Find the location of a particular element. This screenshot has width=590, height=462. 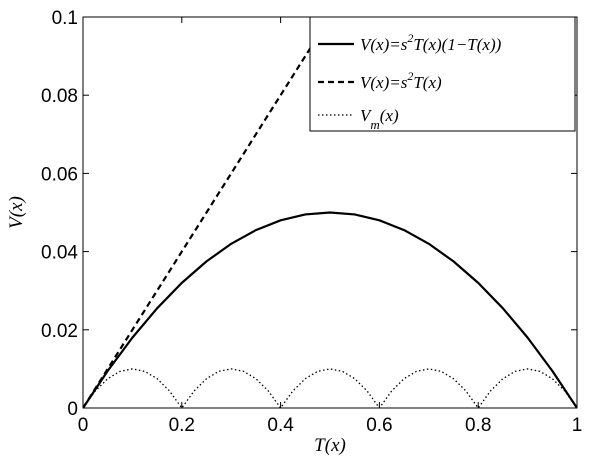

x-tick-label: 0.2 is located at coordinates (182, 425).